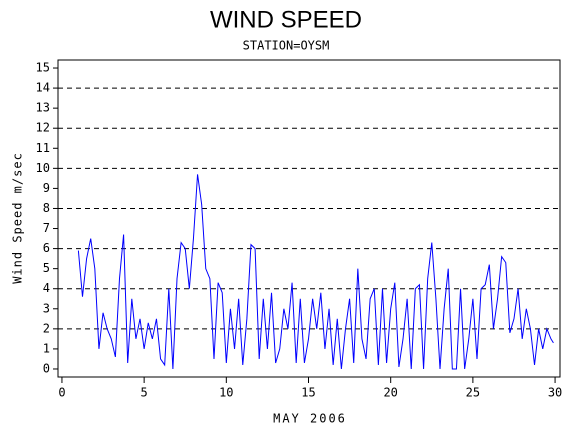 The width and height of the screenshot is (570, 430). What do you see at coordinates (46, 328) in the screenshot?
I see `y-tick-label: 2` at bounding box center [46, 328].